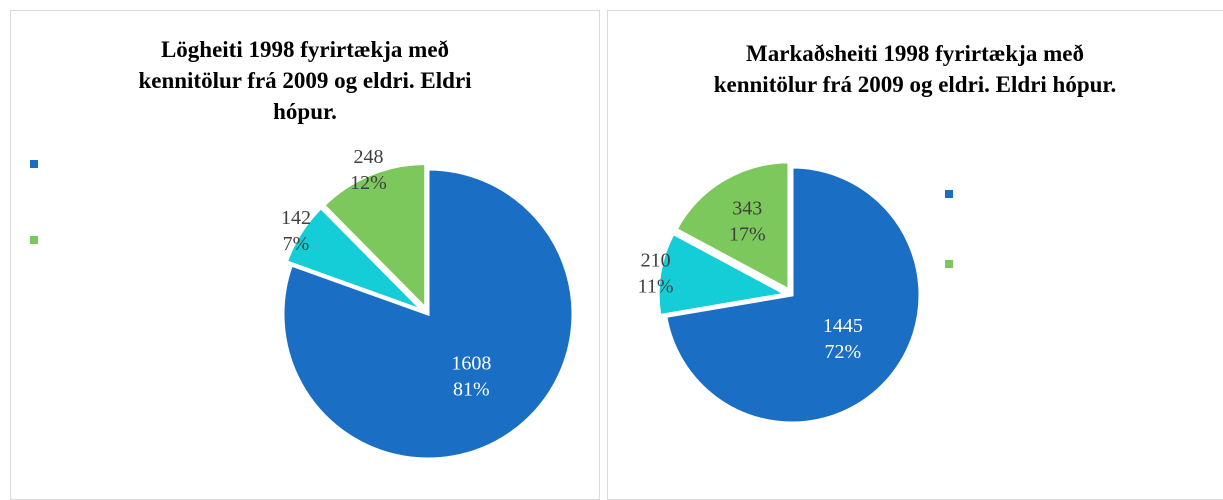 Image resolution: width=1223 pixels, height=500 pixels. Describe the element at coordinates (843, 352) in the screenshot. I see `data-label-percent: 72%` at that location.